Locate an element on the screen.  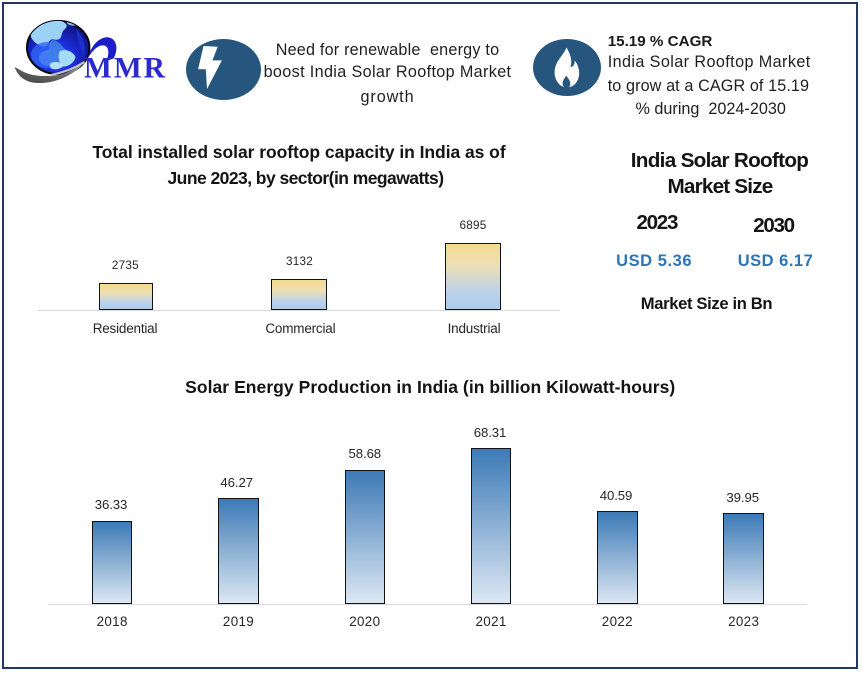
svg-text: MMR is located at coordinates (125, 69).